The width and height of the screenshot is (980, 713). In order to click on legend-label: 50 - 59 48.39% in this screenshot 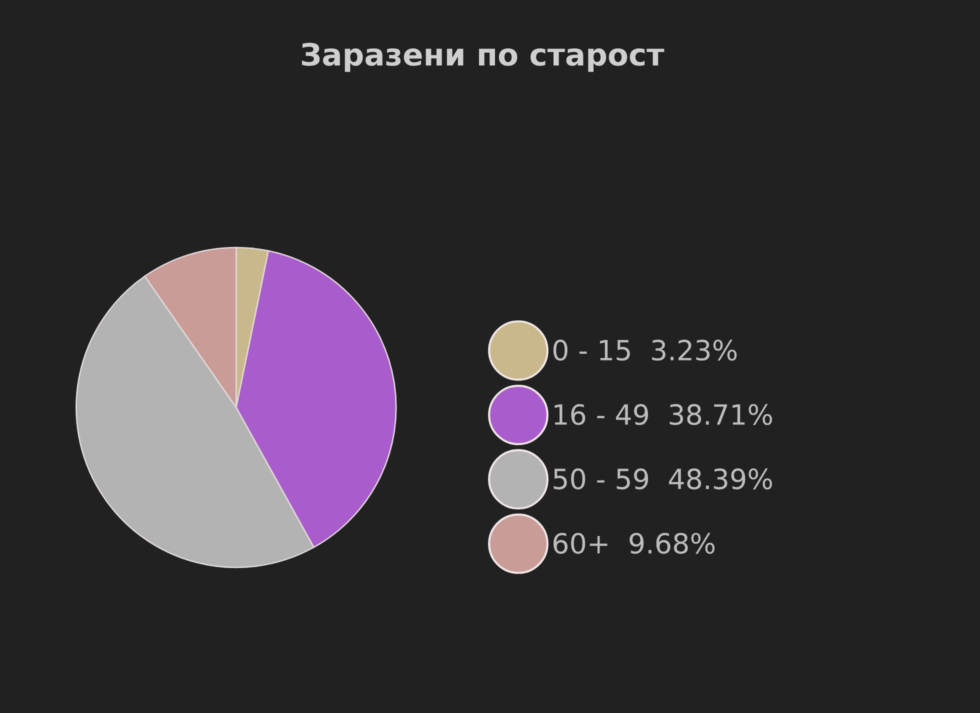, I will do `click(663, 479)`.